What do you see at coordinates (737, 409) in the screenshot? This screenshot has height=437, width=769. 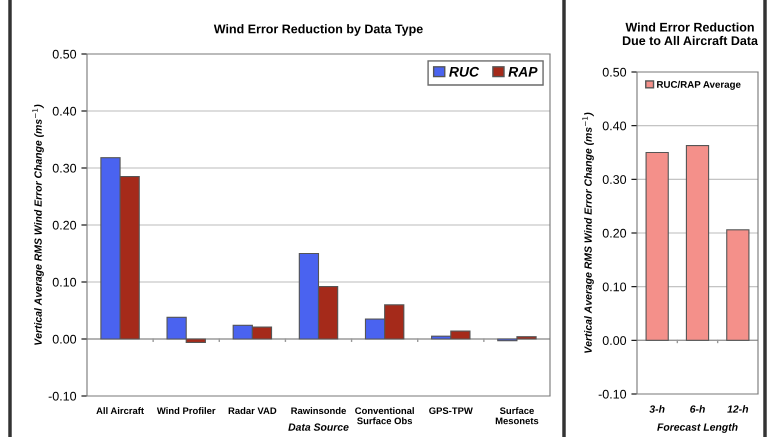 I see `x-tick-label: 12-h` at bounding box center [737, 409].